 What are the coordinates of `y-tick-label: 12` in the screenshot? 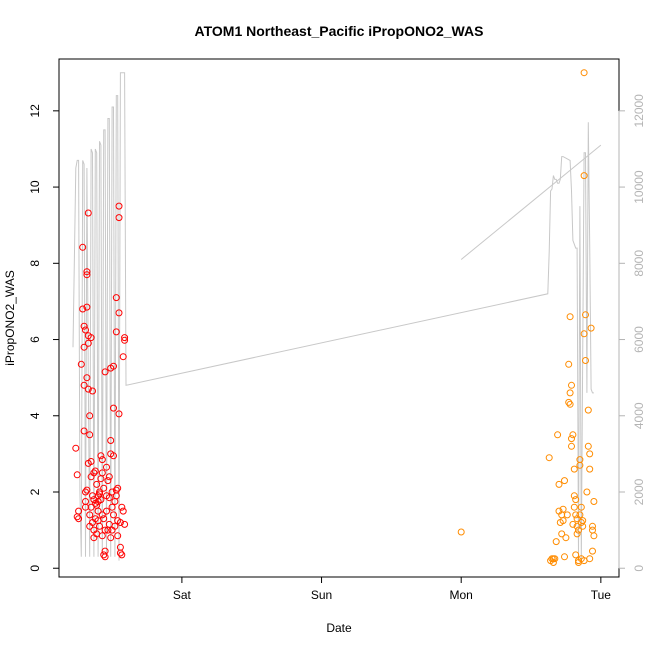 It's located at (35, 111).